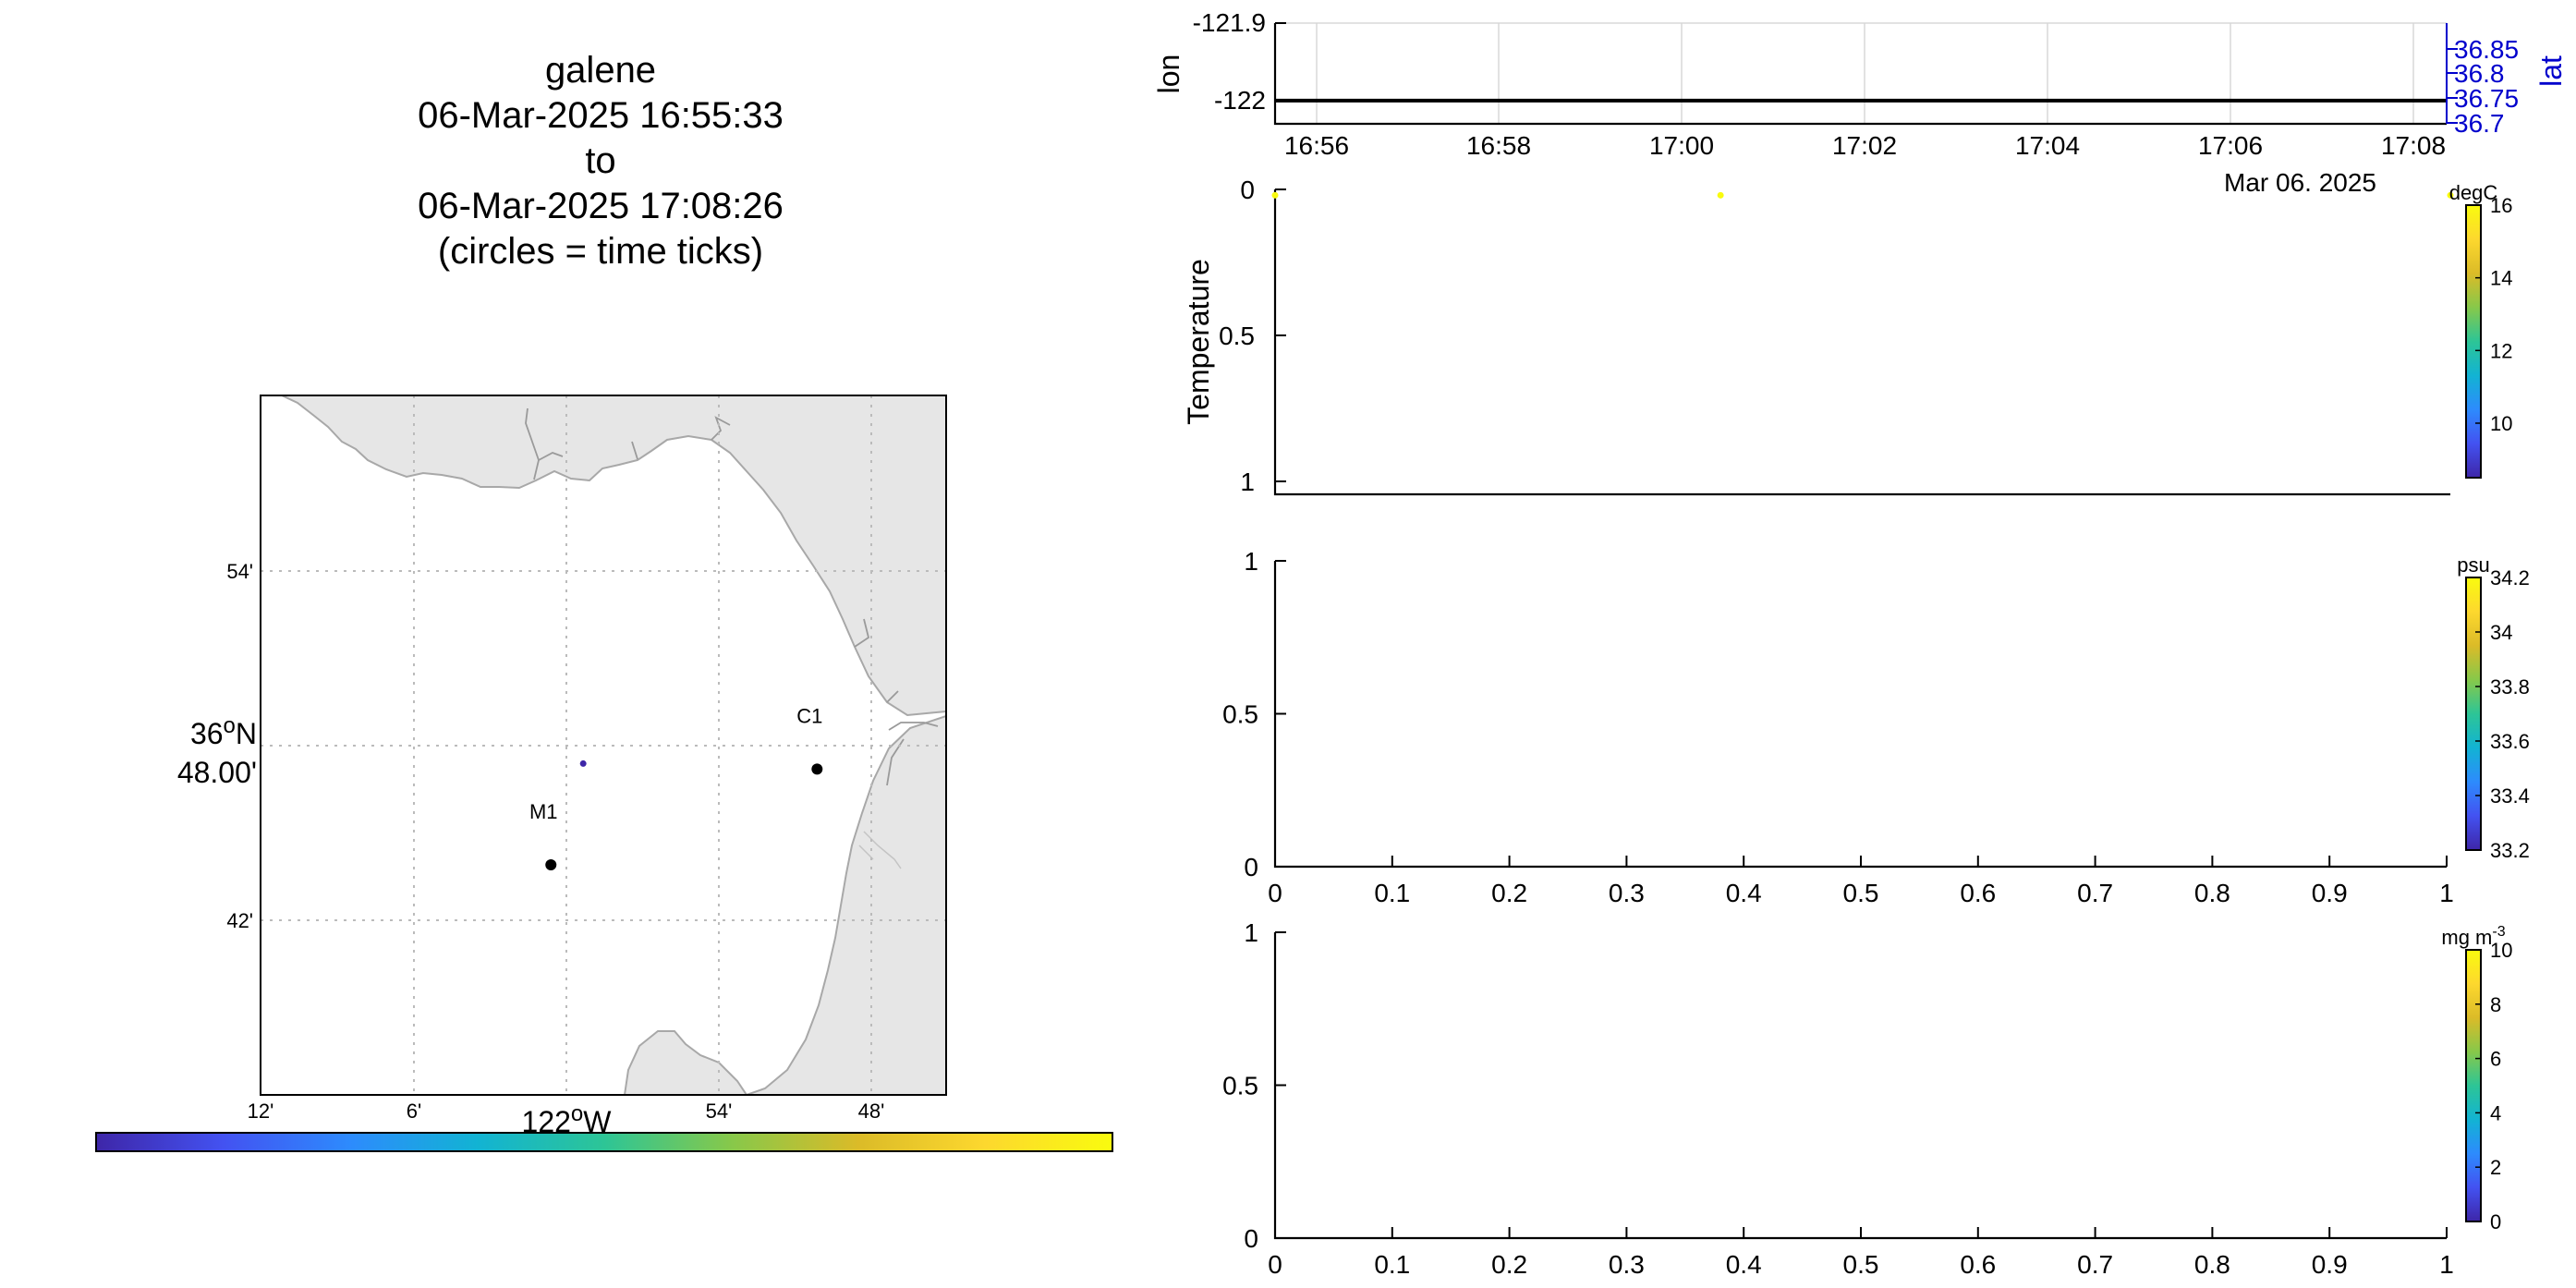 The image size is (2576, 1288). I want to click on sal-colorbar-tick-label: 34.2, so click(2510, 577).